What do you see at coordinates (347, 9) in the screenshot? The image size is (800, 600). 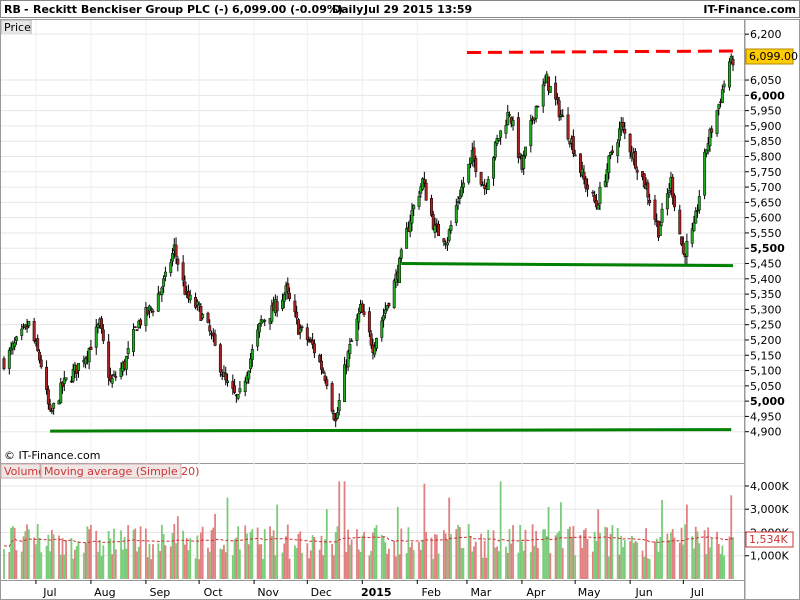 I see `header-period: Daily` at bounding box center [347, 9].